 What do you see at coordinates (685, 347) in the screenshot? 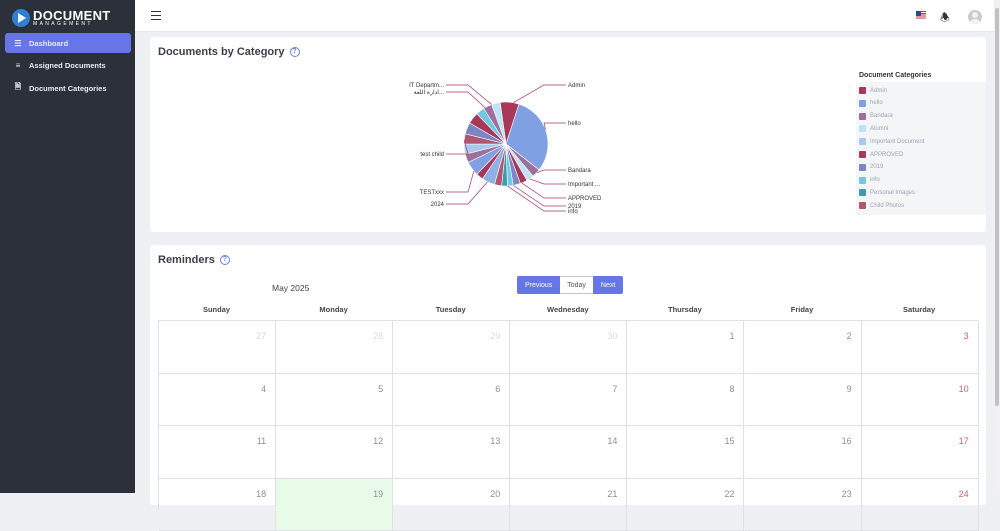
I see `calendar-day-cell: 1` at bounding box center [685, 347].